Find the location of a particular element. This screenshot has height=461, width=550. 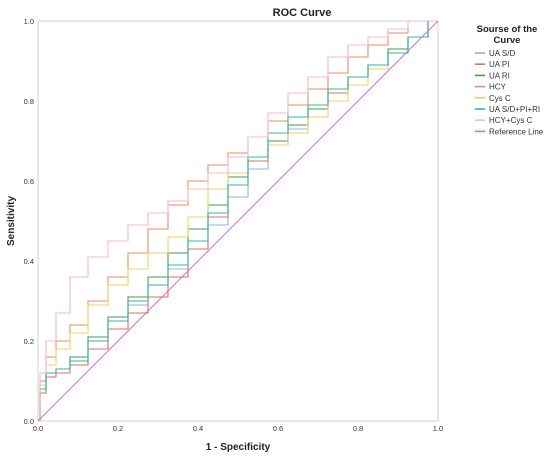

legend-label-ua-s-d-pi-ri: UA S/D+PI+RI is located at coordinates (514, 109).